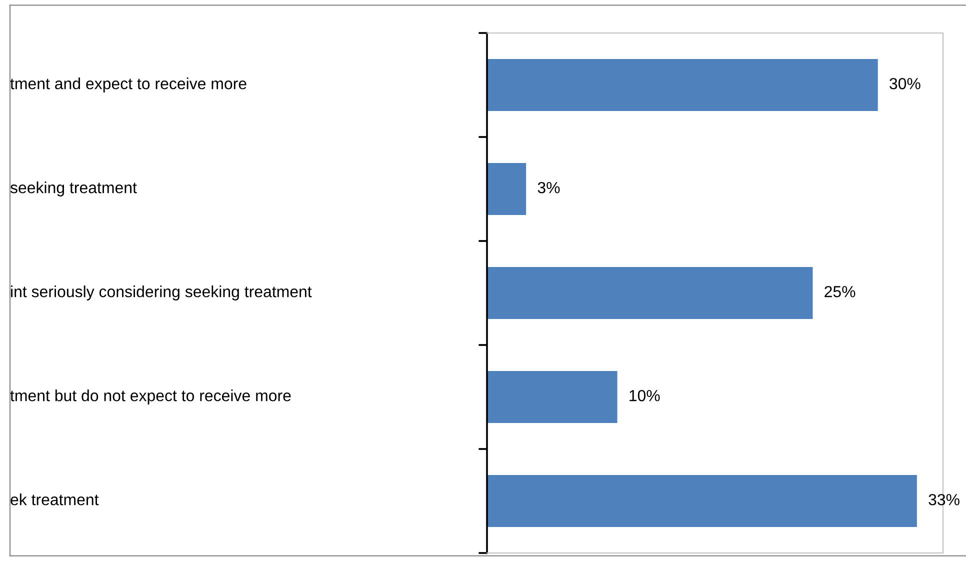 The width and height of the screenshot is (966, 579). Describe the element at coordinates (549, 188) in the screenshot. I see `data-label: 3%` at that location.